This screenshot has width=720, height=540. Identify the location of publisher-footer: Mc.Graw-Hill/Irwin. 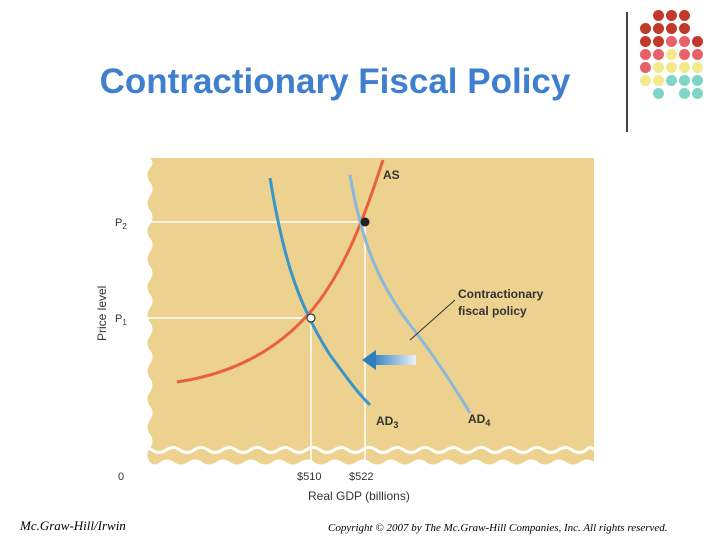
(73, 525).